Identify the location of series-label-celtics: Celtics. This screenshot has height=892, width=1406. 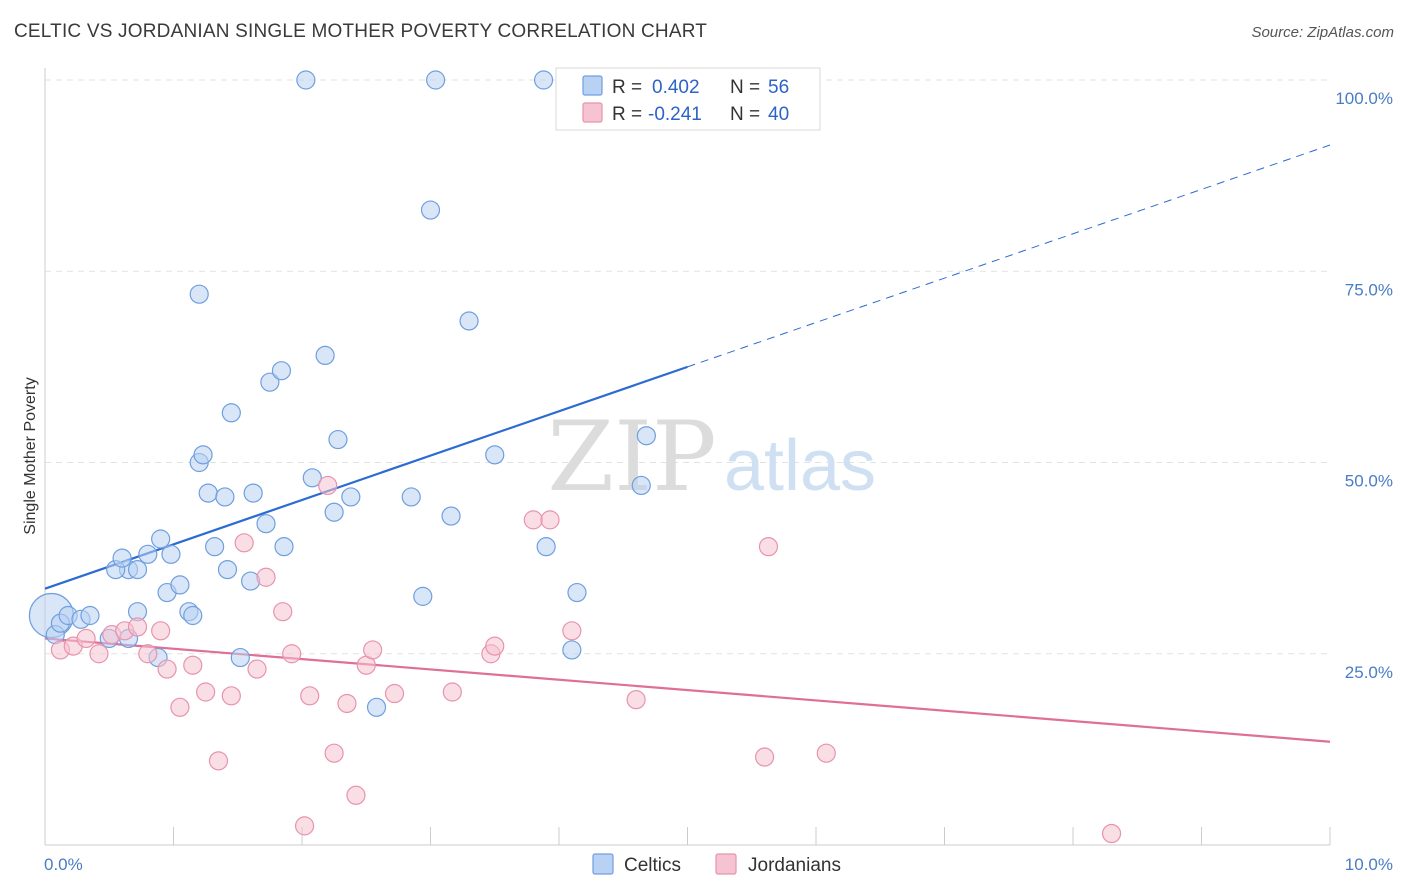
(652, 865).